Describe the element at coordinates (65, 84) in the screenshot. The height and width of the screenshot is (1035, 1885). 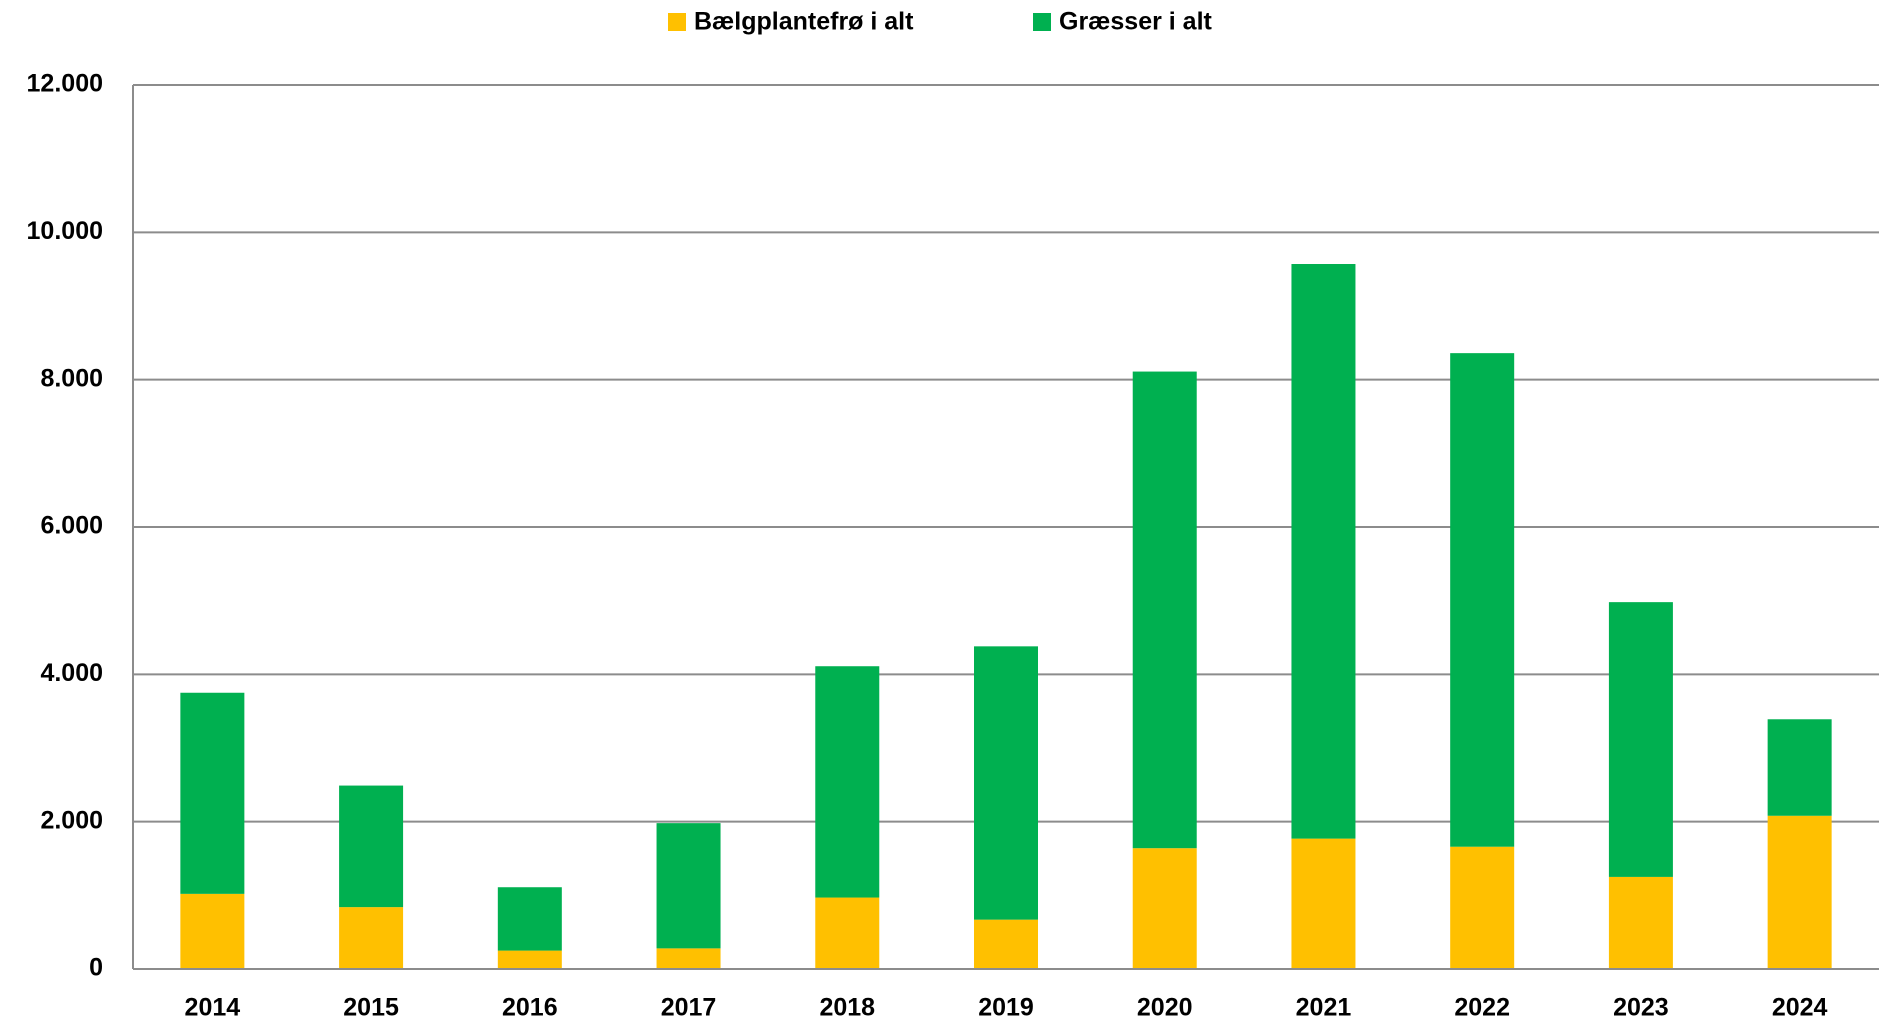
I see `y-tick-label: 12.000` at that location.